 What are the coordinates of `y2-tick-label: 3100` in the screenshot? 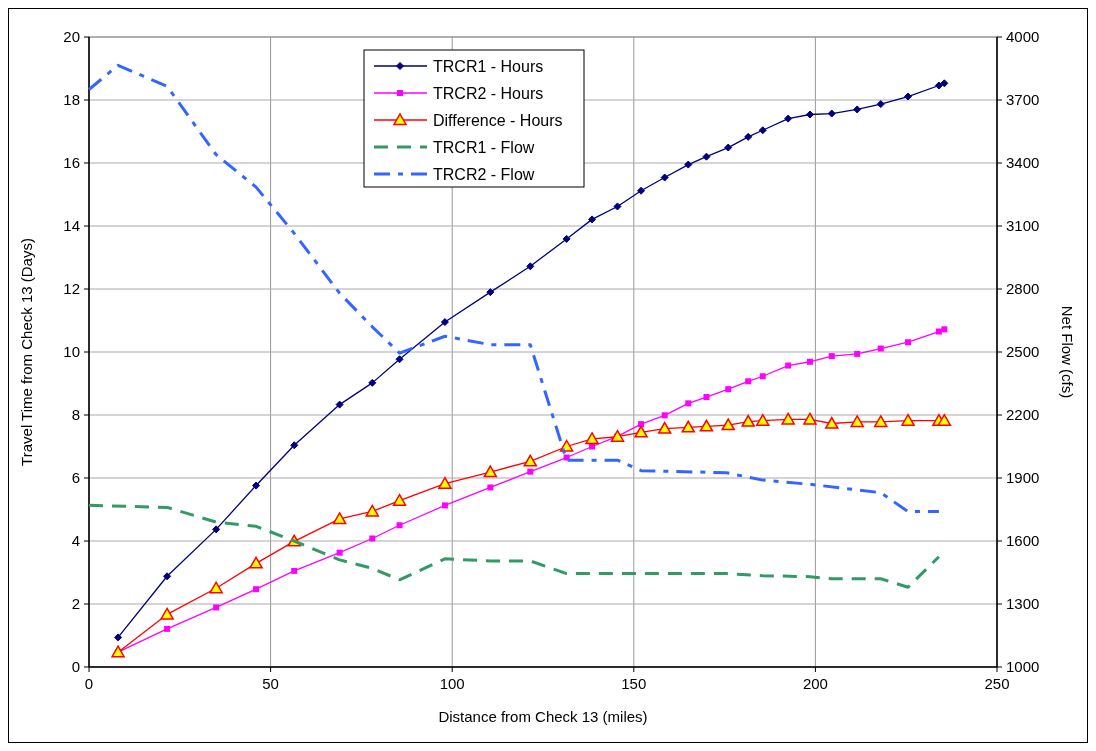 It's located at (1023, 225).